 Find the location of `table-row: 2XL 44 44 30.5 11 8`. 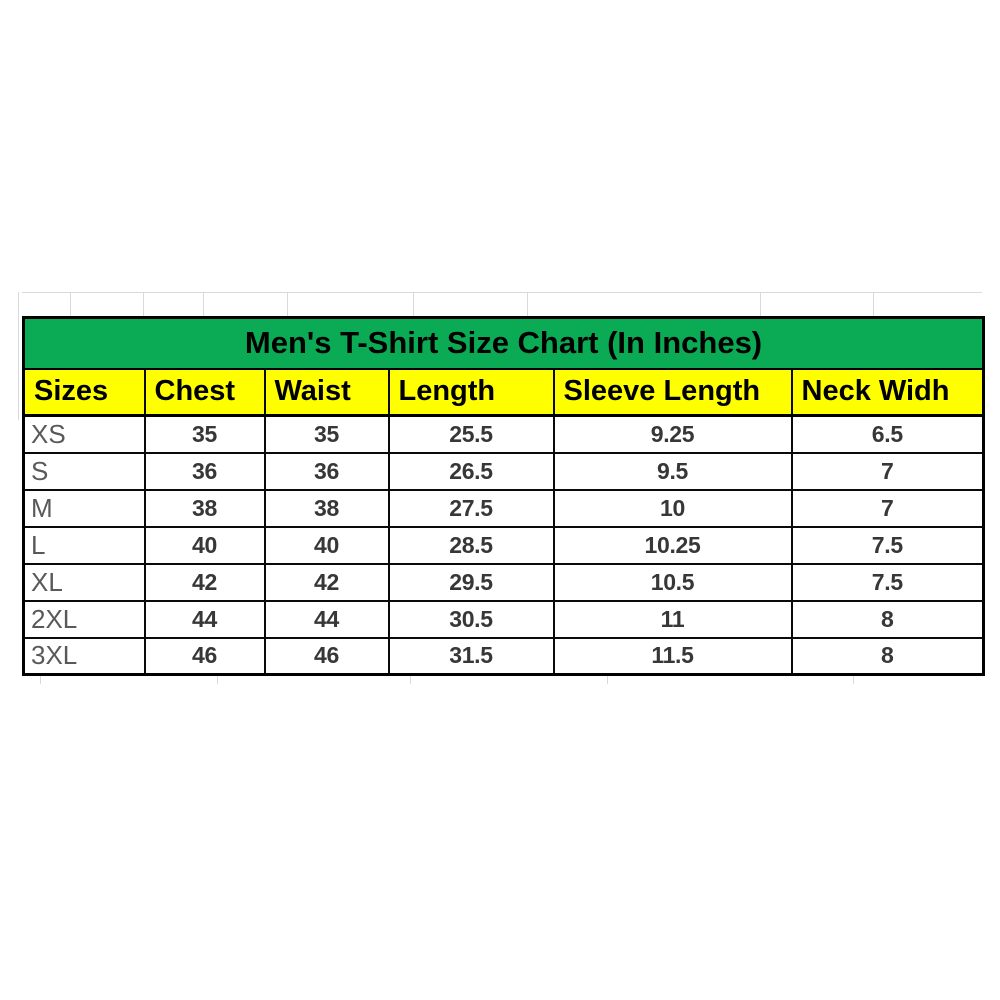

table-row: 2XL 44 44 30.5 11 8 is located at coordinates (503, 619).